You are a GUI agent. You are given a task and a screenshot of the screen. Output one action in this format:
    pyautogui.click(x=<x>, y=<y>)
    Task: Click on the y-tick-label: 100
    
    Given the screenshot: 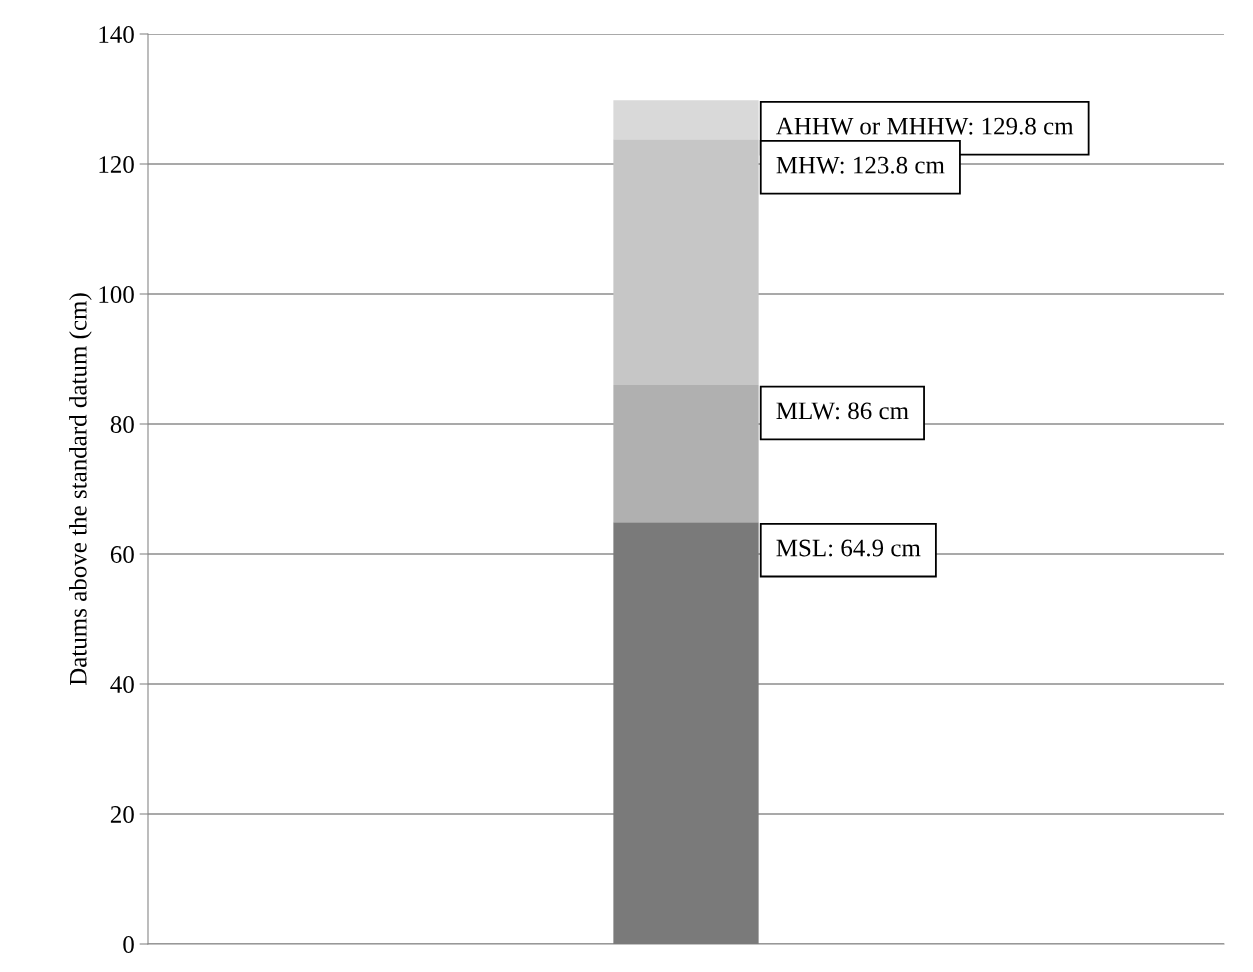 What is the action you would take?
    pyautogui.click(x=116, y=294)
    